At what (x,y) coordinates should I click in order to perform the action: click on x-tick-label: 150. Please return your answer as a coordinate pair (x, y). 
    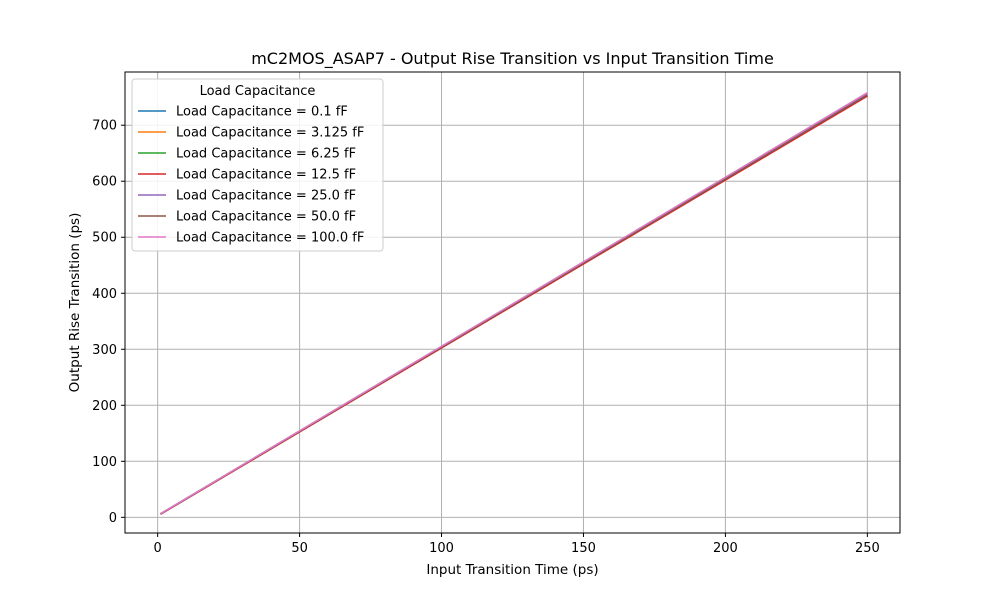
    Looking at the image, I should click on (583, 548).